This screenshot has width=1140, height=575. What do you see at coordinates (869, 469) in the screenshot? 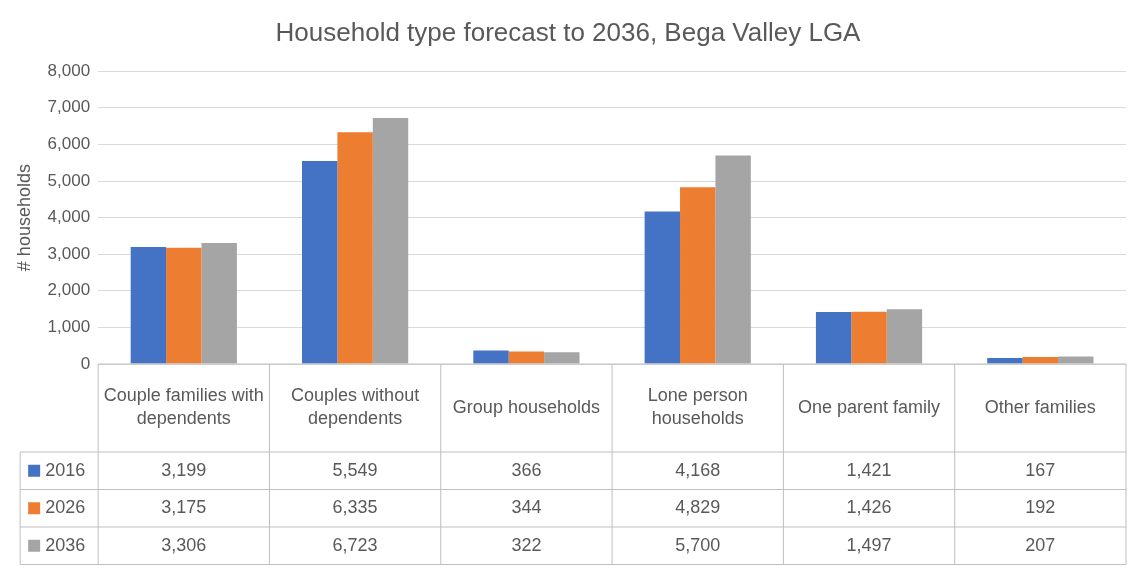
I see `data-label: 1,421` at bounding box center [869, 469].